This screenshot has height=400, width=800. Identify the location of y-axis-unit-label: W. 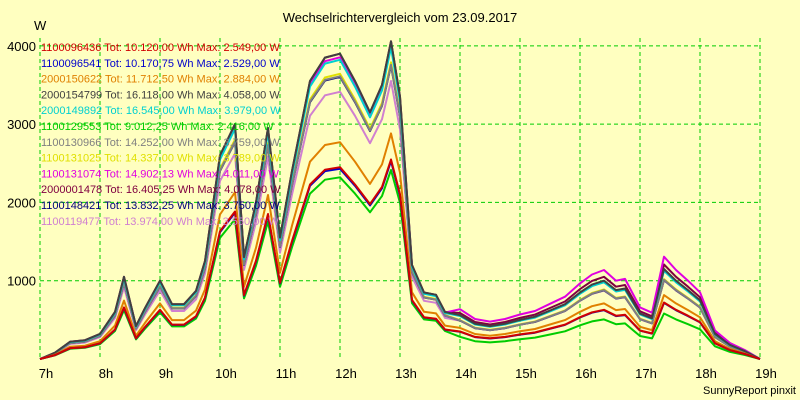
(40, 25).